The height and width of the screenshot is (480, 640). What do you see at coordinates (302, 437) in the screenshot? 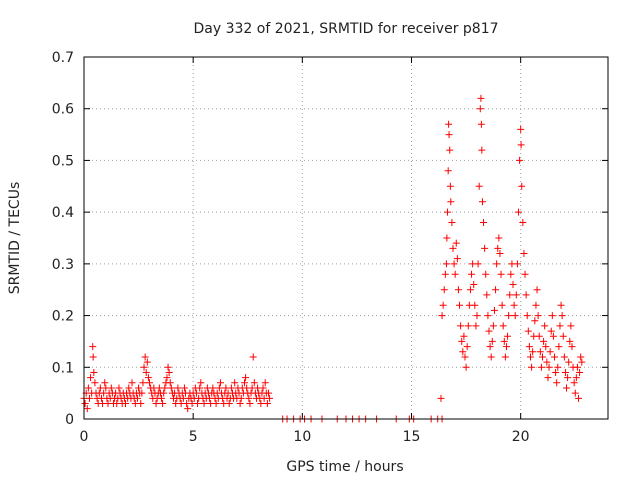
I see `x-tick-label: 10` at bounding box center [302, 437].